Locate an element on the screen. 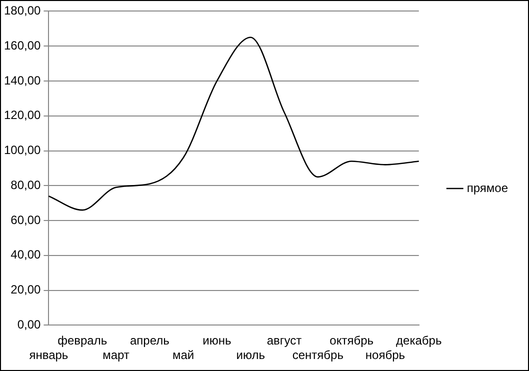 Image resolution: width=529 pixels, height=371 pixels. y-tick-label: 120,00 is located at coordinates (23, 115).